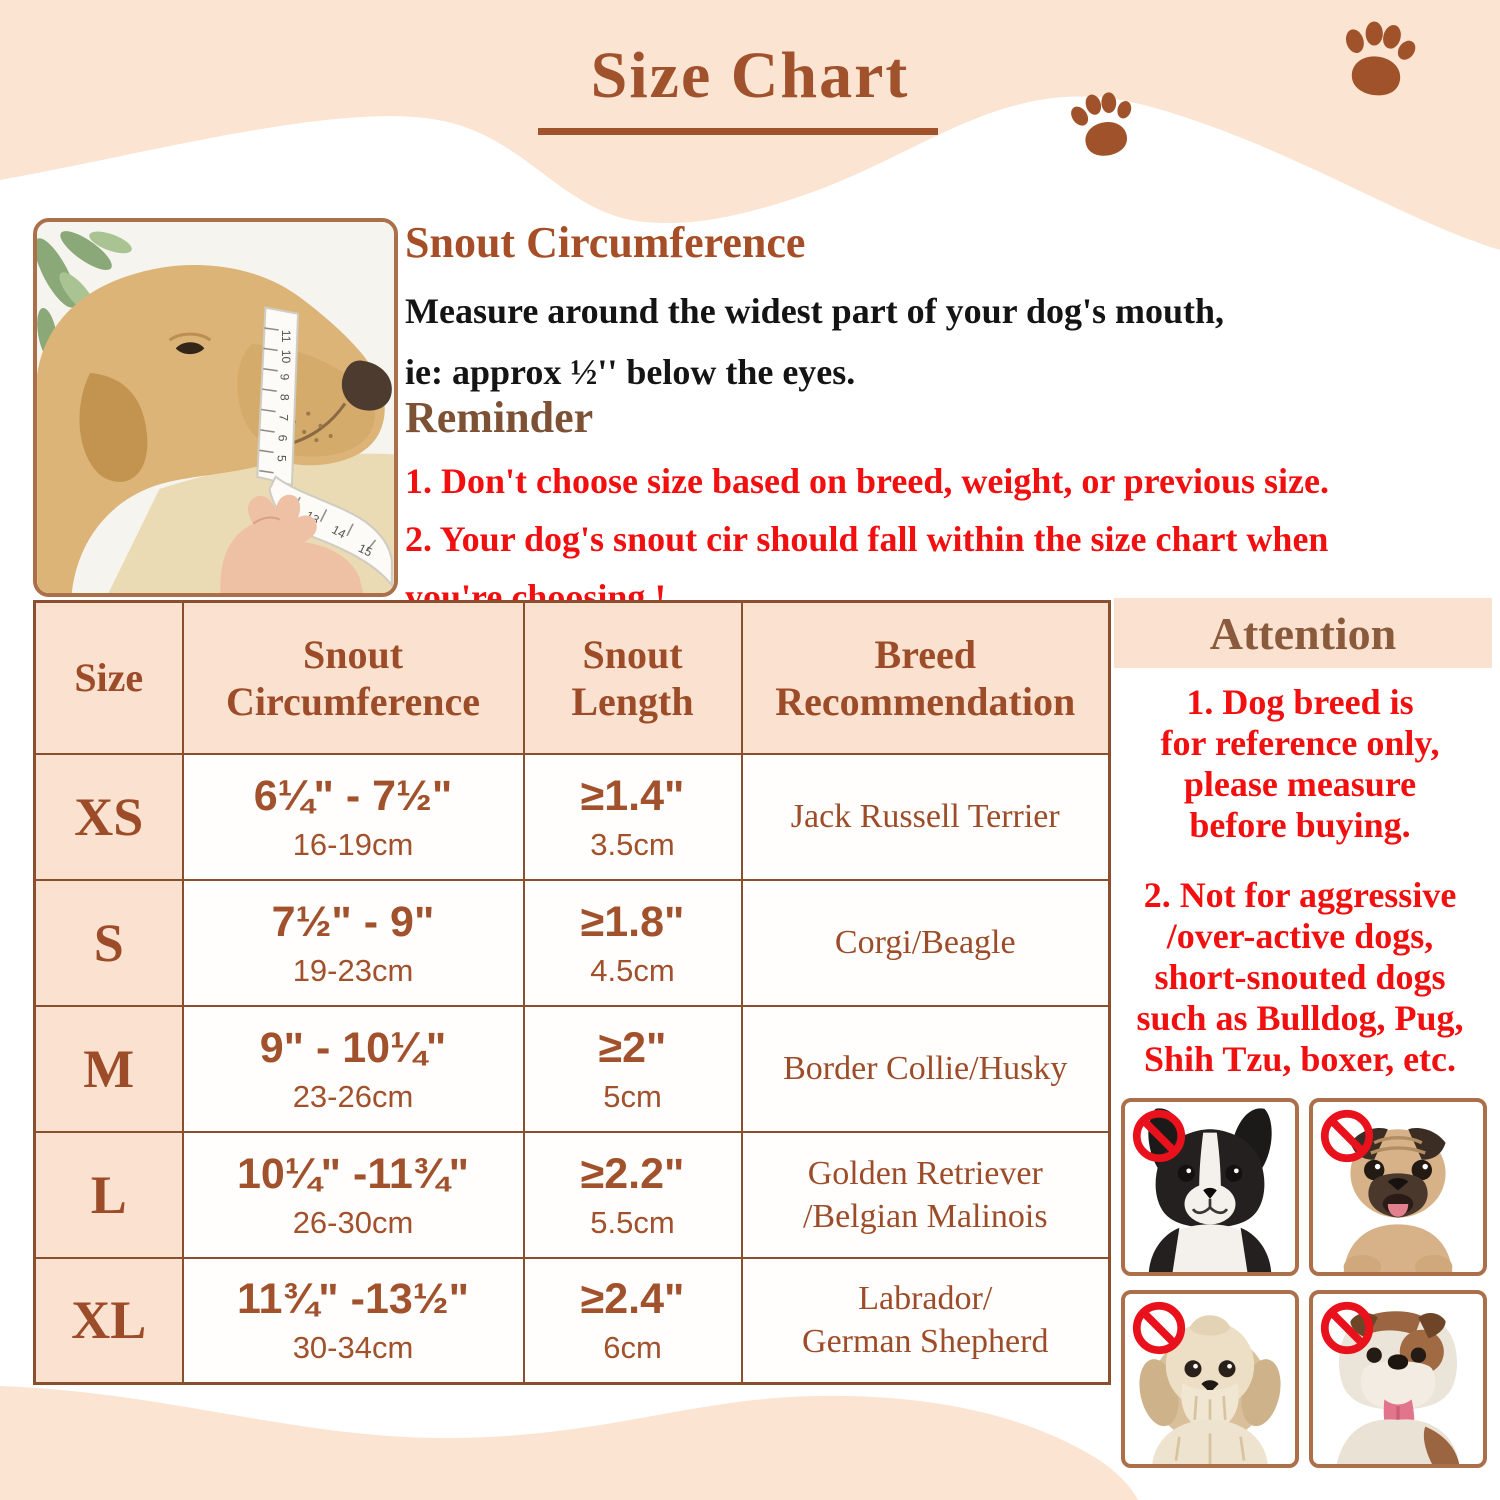  I want to click on size-label: XL, so click(108, 1320).